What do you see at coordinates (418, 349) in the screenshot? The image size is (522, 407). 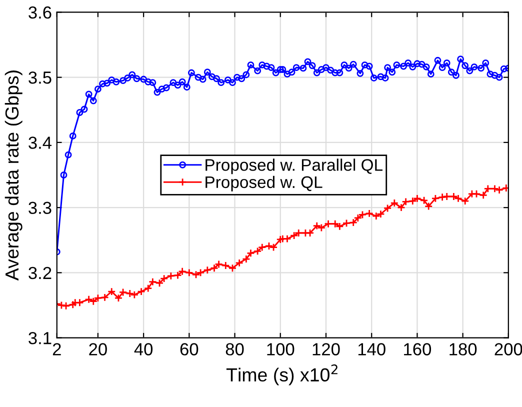 I see `x-tick-label: 160` at bounding box center [418, 349].